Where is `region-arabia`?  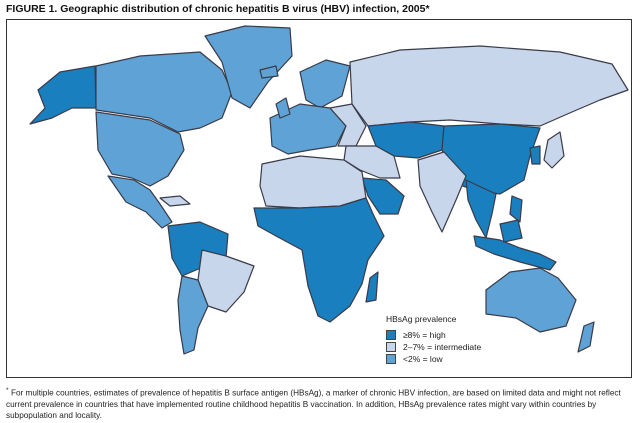 region-arabia is located at coordinates (383, 196).